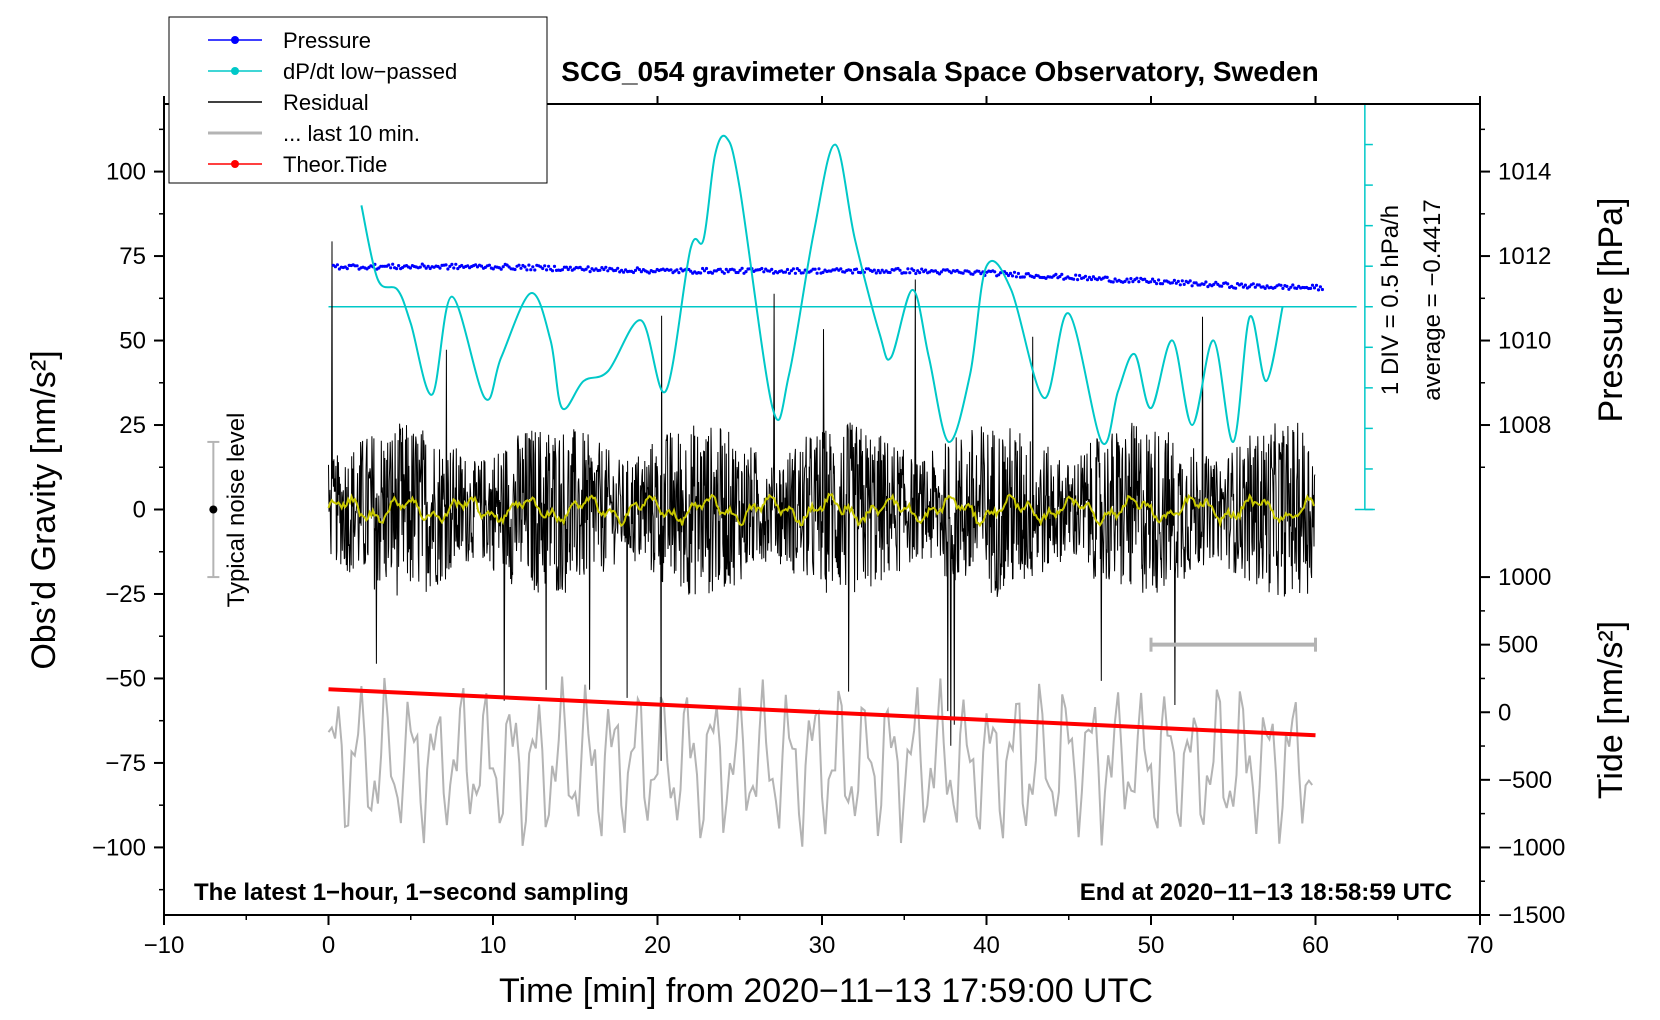  I want to click on last-10-min-bar, so click(1233, 644).